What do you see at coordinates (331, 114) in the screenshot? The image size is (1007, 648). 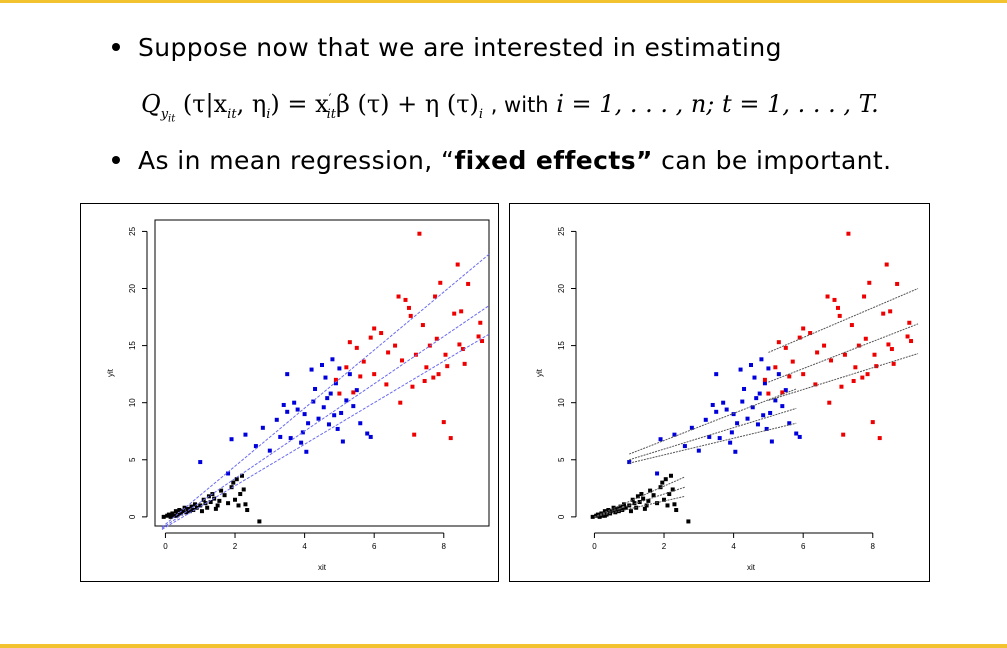 I see `formula-xit-sub: it` at bounding box center [331, 114].